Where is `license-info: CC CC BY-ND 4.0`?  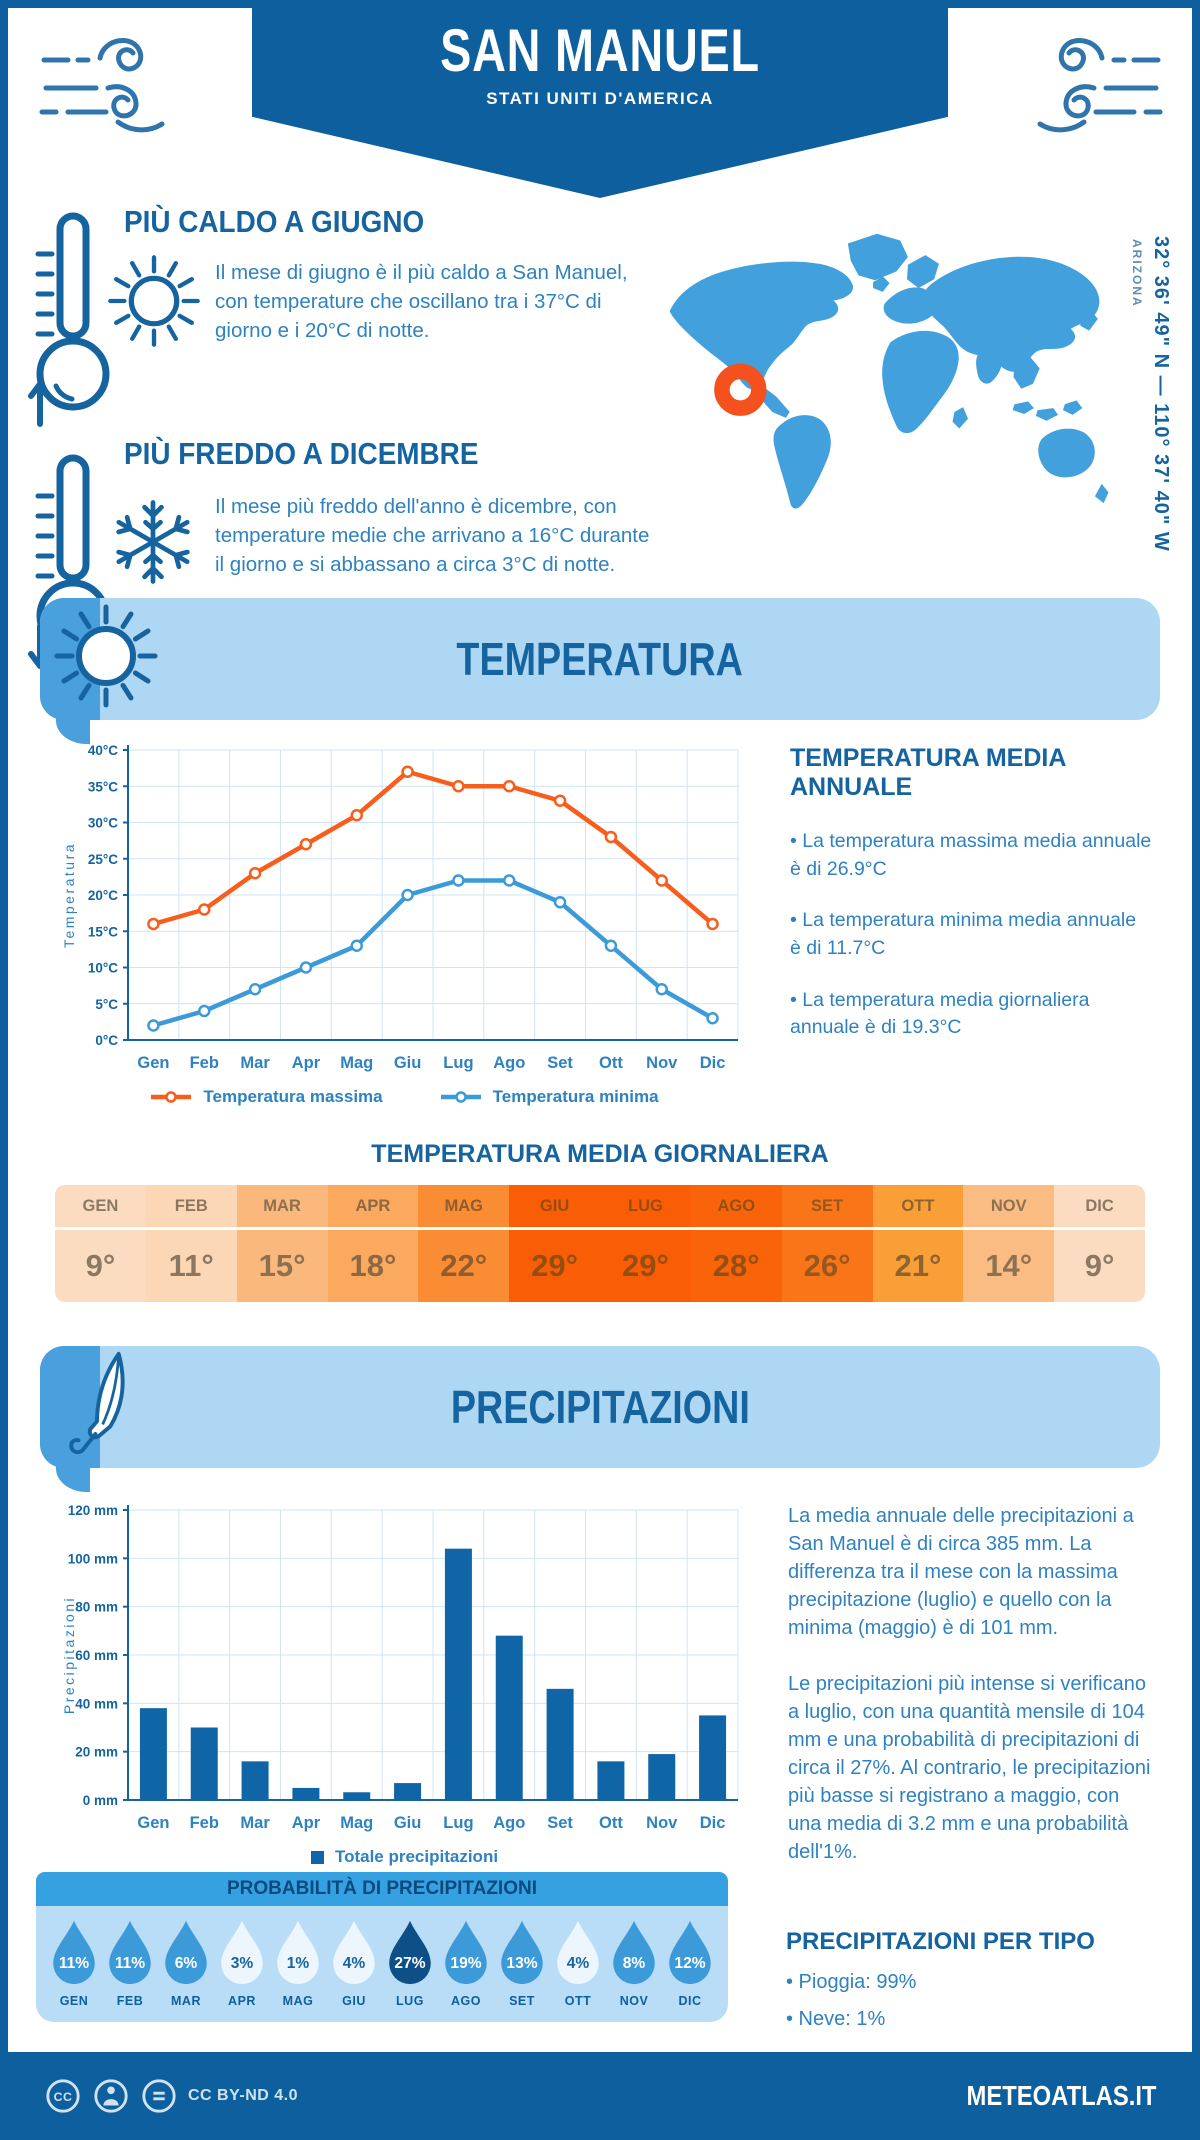
license-info: CC CC BY-ND 4.0 is located at coordinates (171, 2096).